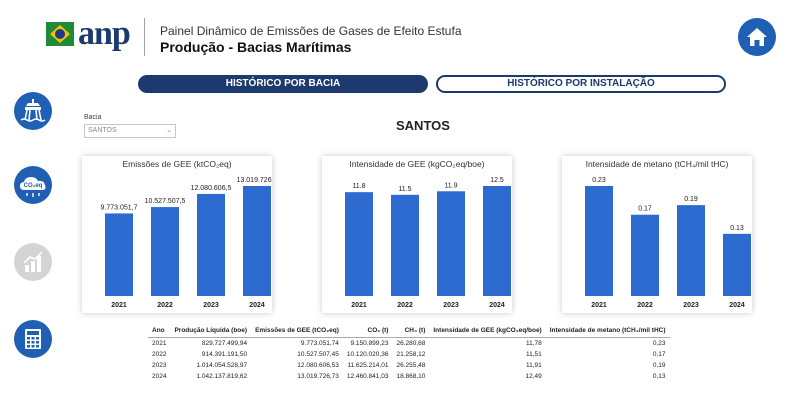  I want to click on offshore-platform-icon, so click(33, 110).